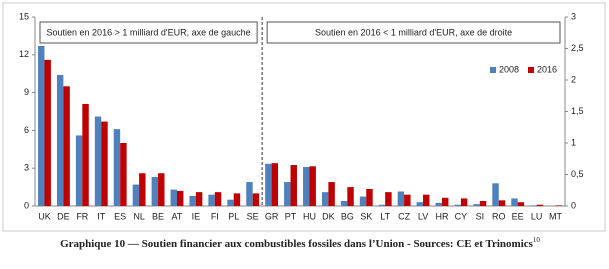  Describe the element at coordinates (139, 216) in the screenshot. I see `x-tick-label: NL` at that location.